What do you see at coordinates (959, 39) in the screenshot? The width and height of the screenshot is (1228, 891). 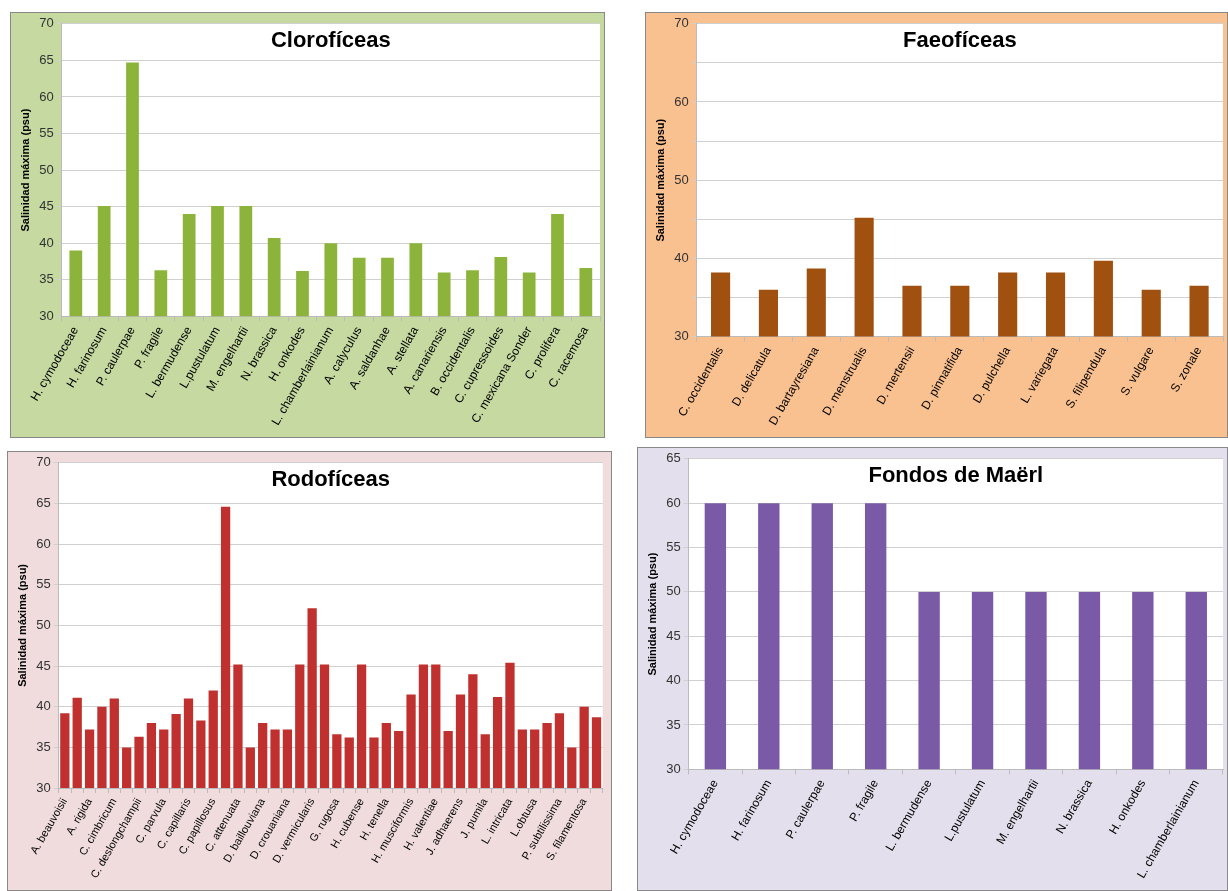 I see `chart-title: Faeofíceas` at bounding box center [959, 39].